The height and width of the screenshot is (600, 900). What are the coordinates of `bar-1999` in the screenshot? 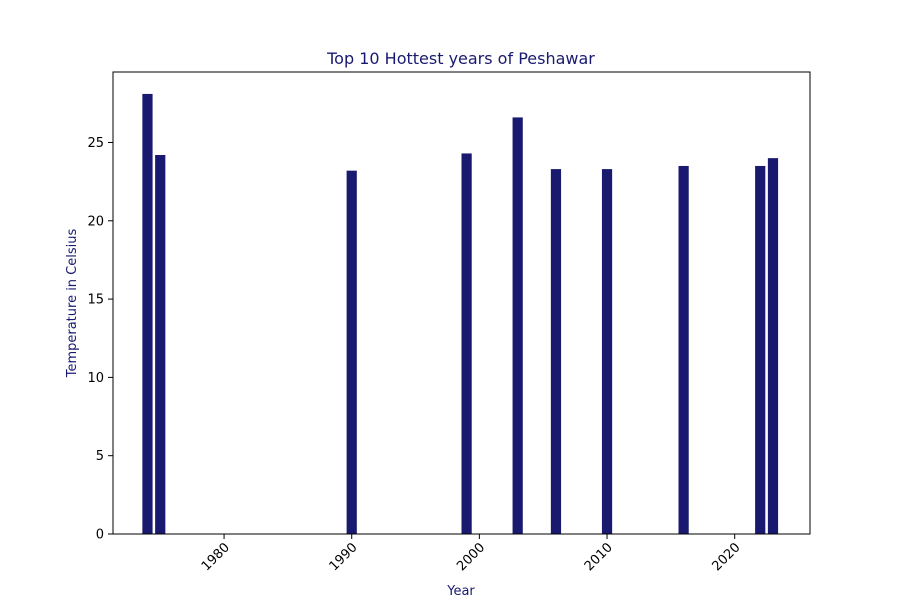 It's located at (466, 343).